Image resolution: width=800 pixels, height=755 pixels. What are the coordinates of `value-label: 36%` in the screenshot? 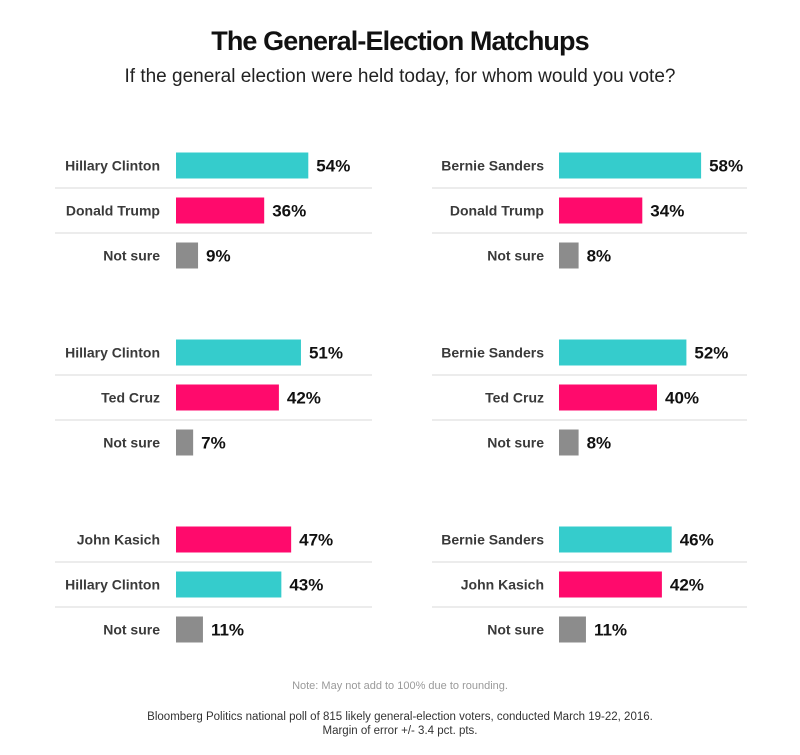 It's located at (289, 211).